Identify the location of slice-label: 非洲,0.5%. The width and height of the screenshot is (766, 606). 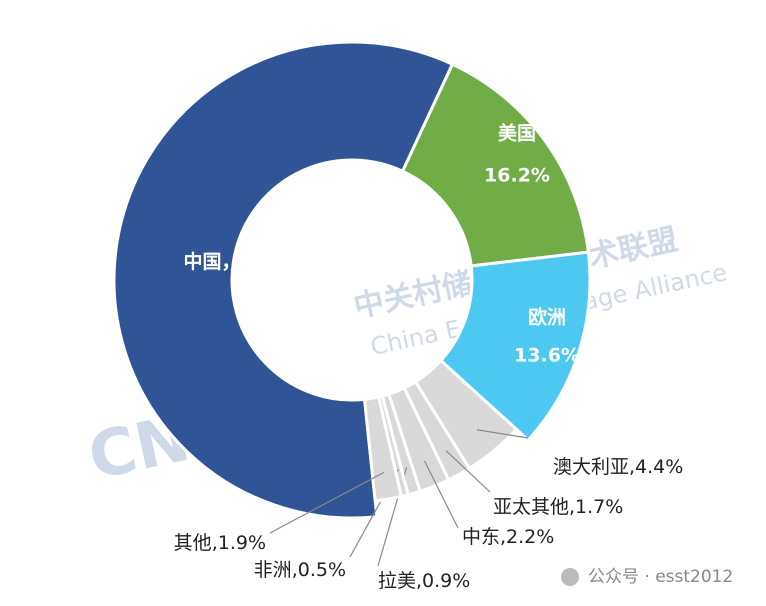
(300, 570).